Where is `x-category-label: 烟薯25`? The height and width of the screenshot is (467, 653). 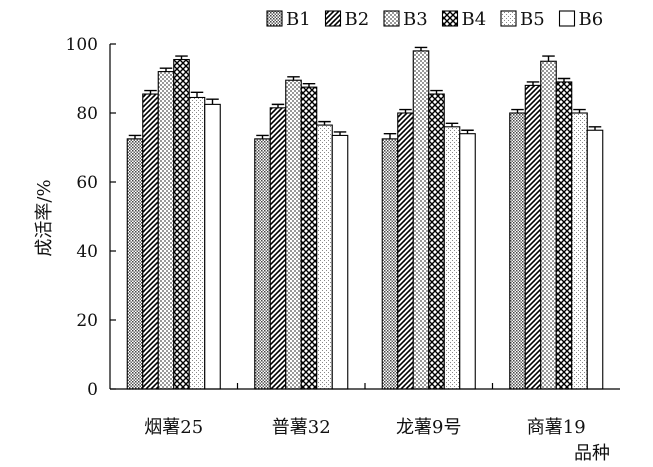 x-category-label: 烟薯25 is located at coordinates (173, 427).